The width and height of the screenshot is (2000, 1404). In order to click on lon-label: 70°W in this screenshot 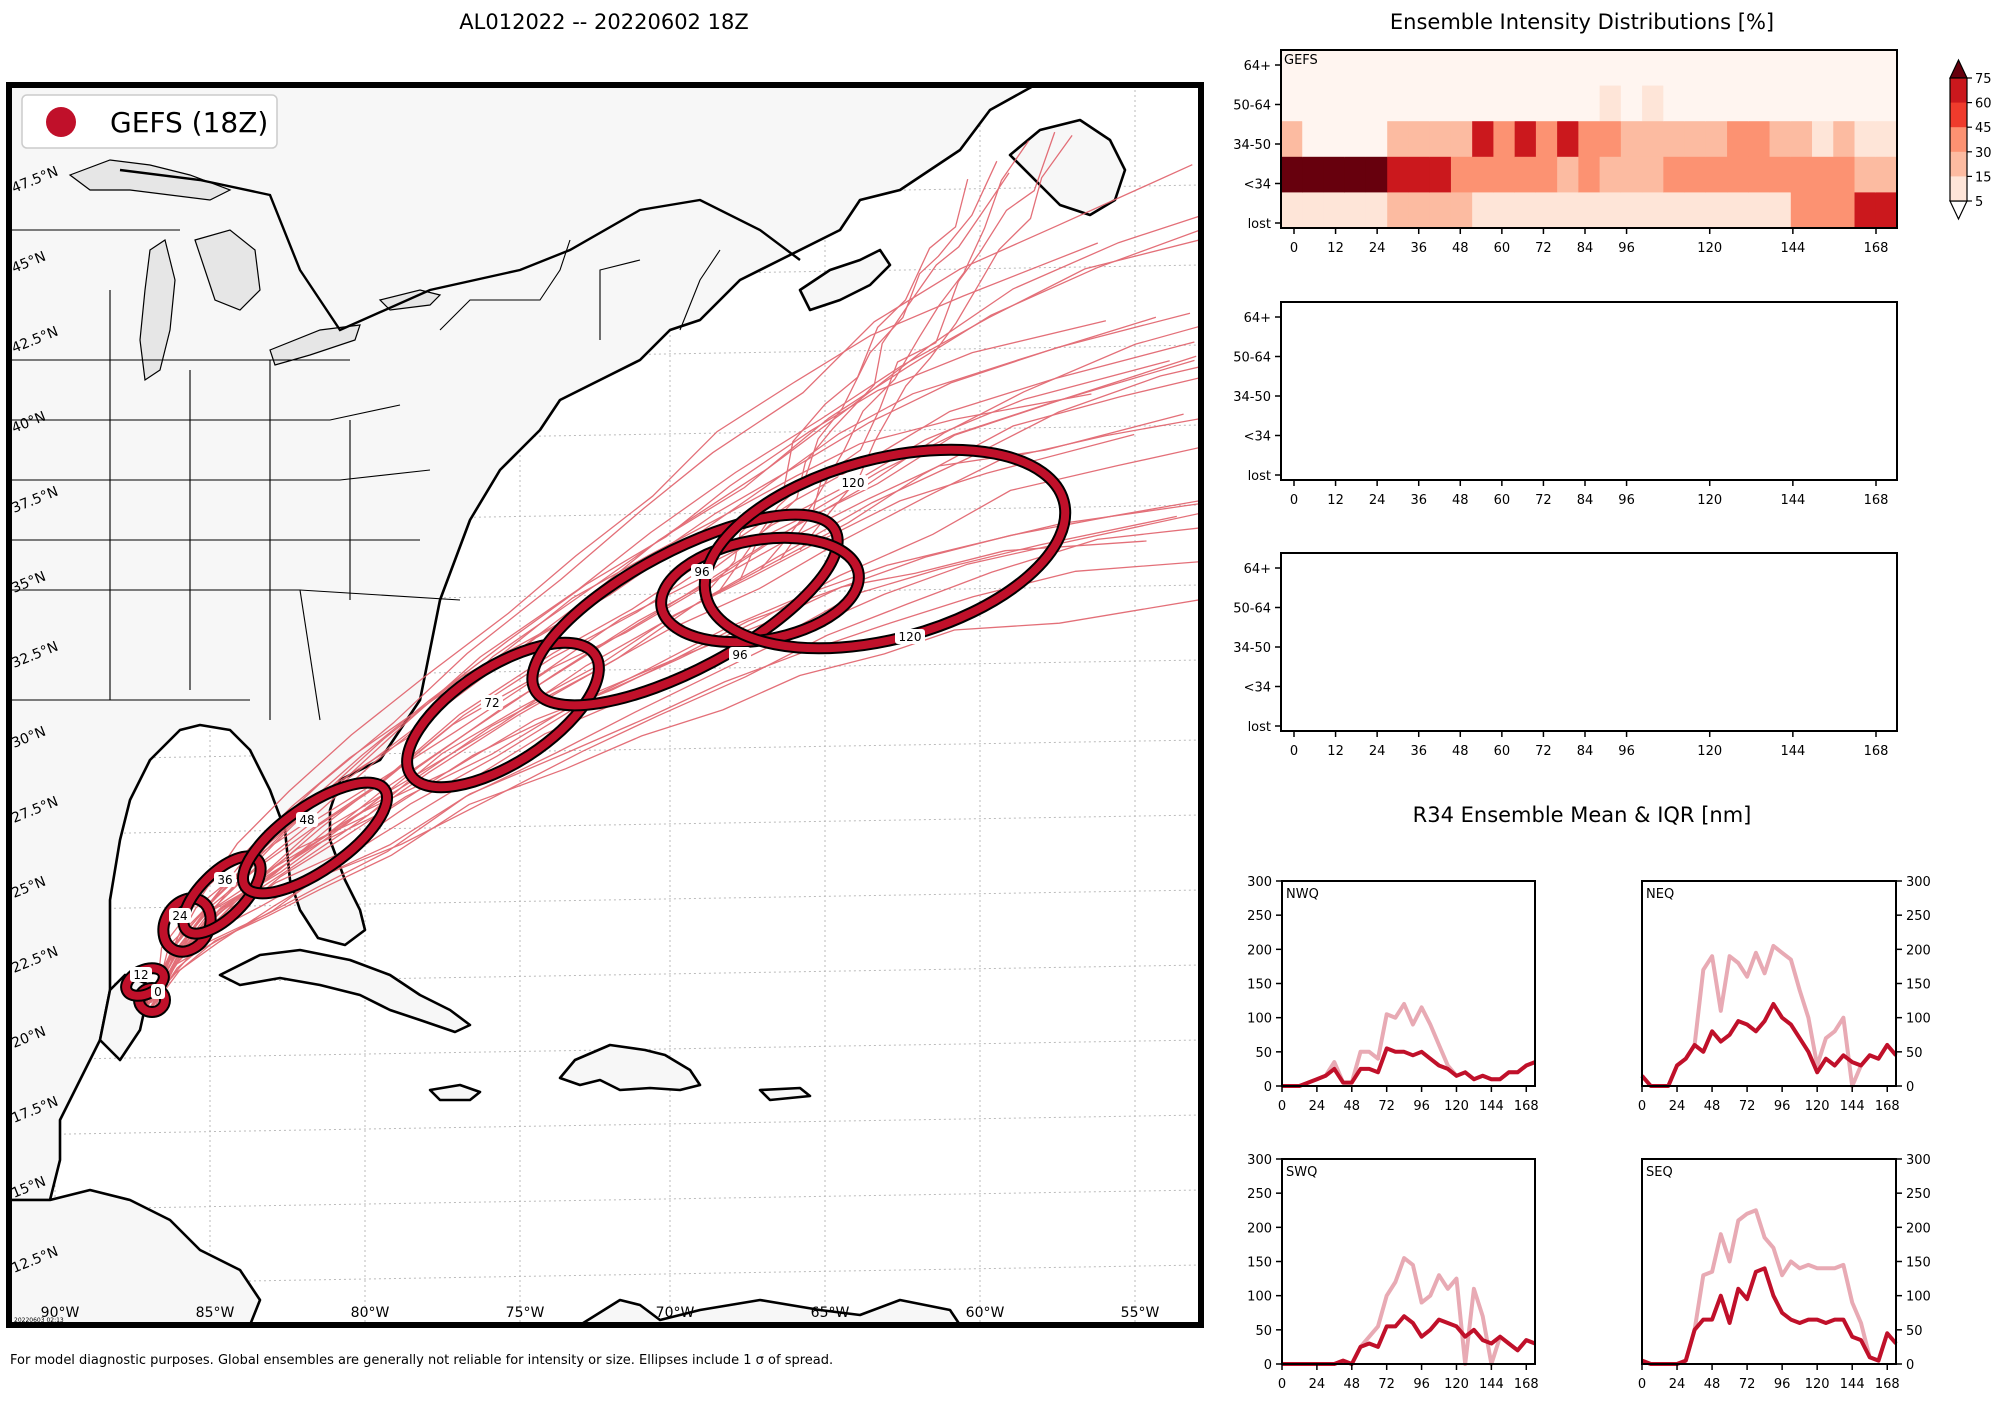, I will do `click(675, 1313)`.